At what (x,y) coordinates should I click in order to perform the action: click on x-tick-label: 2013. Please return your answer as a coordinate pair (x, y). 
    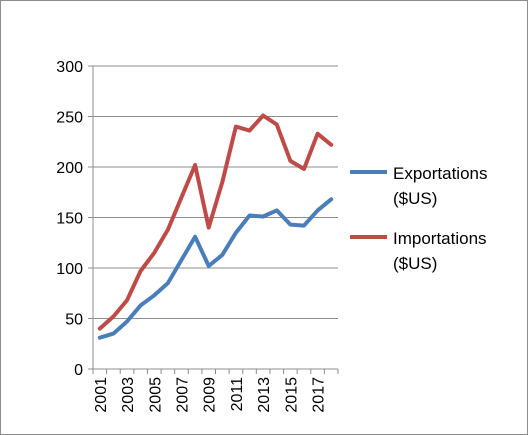
    Looking at the image, I should click on (264, 395).